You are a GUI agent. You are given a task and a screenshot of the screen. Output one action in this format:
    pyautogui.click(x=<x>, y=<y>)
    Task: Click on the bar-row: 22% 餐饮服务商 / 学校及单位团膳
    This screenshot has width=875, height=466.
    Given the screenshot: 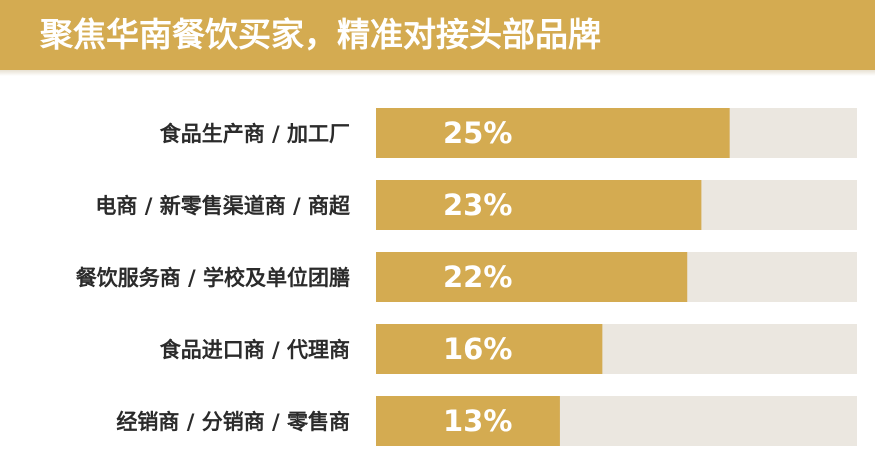 What is the action you would take?
    pyautogui.click(x=466, y=277)
    